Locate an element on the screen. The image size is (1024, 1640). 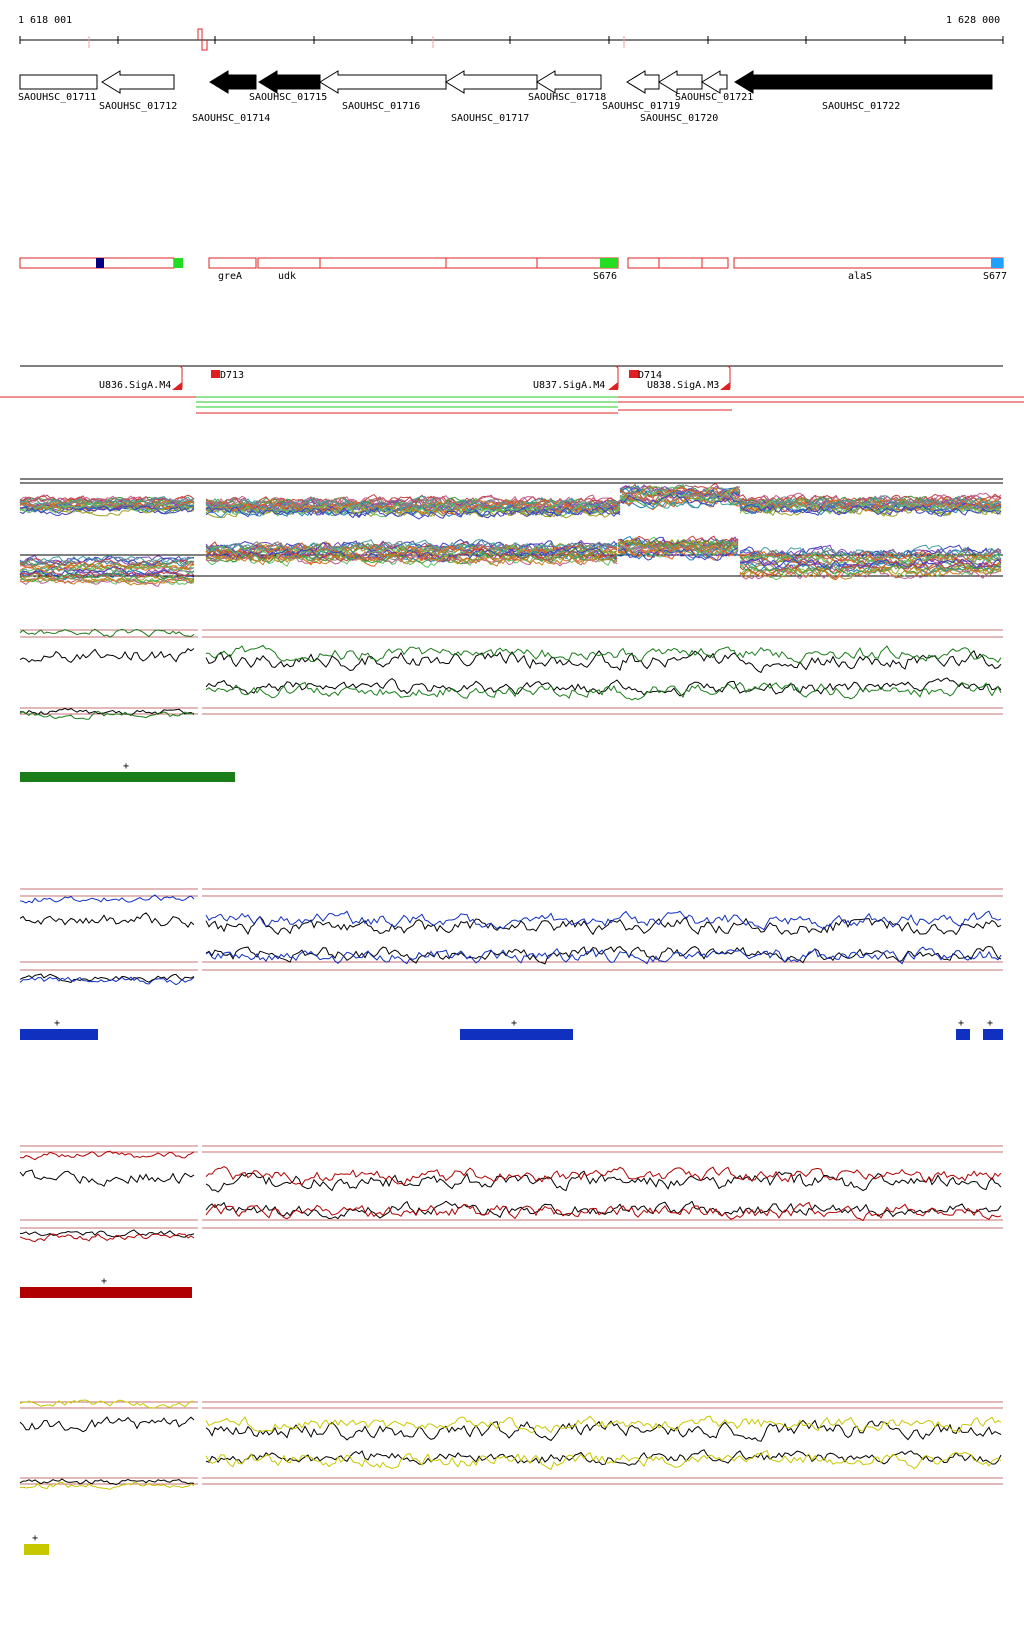
blue-segment-mark-1: + is located at coordinates (57, 1023).